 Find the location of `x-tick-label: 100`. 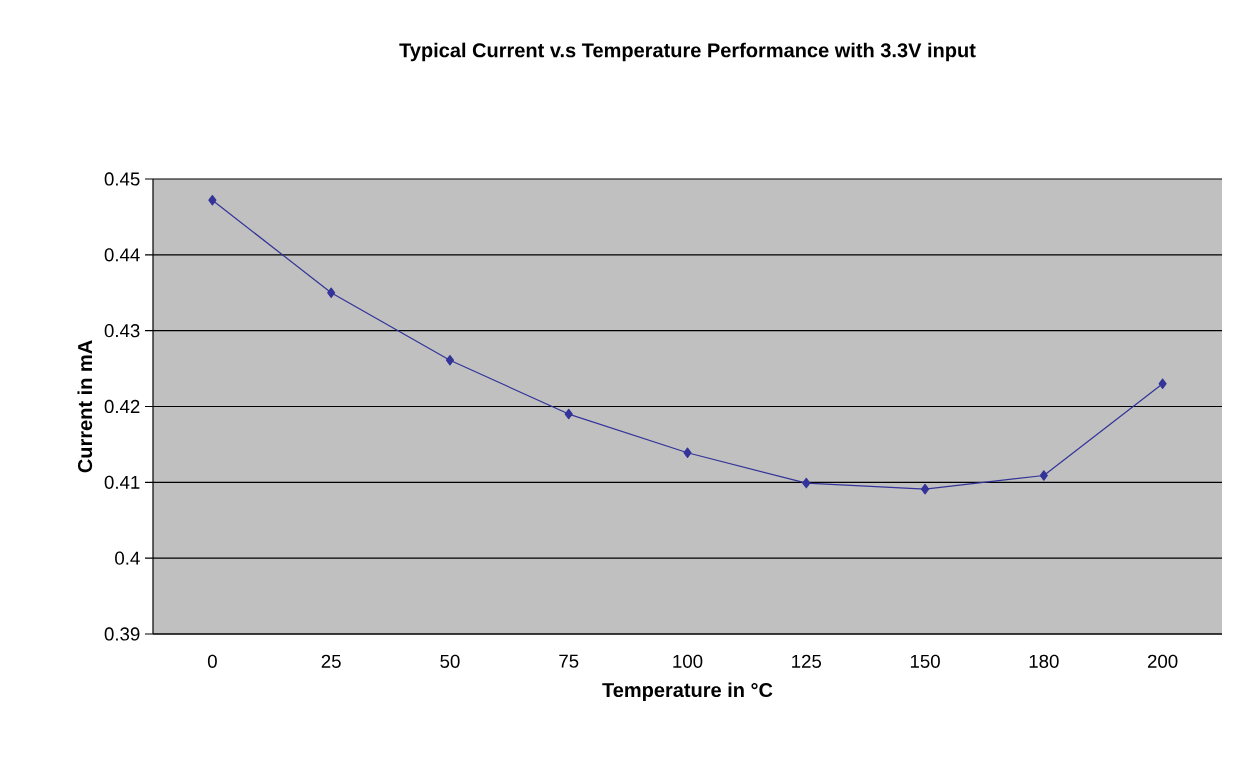

x-tick-label: 100 is located at coordinates (688, 661).